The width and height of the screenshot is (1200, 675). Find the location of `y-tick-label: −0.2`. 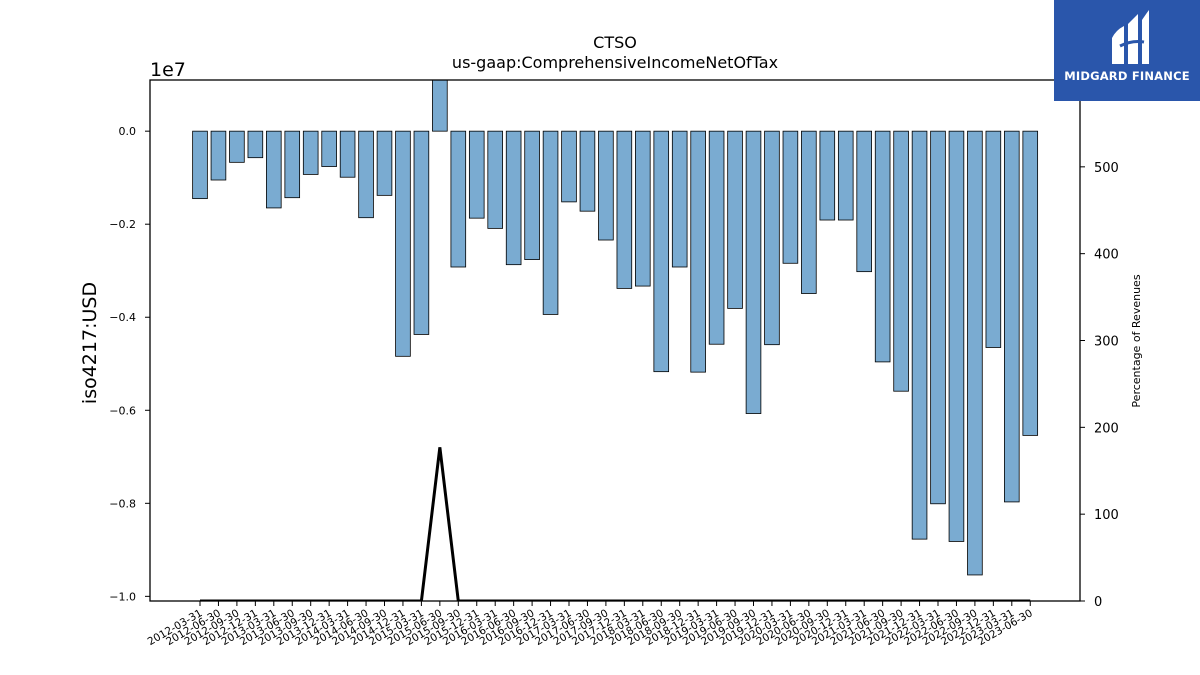

y-tick-label: −0.2 is located at coordinates (122, 224).